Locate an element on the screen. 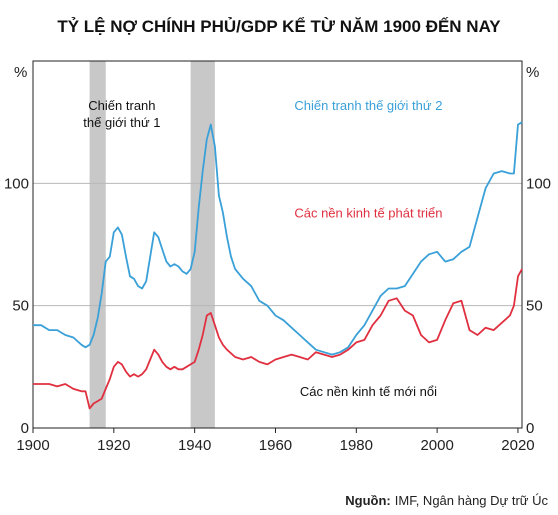  y-axis-unit-right: % is located at coordinates (532, 72).